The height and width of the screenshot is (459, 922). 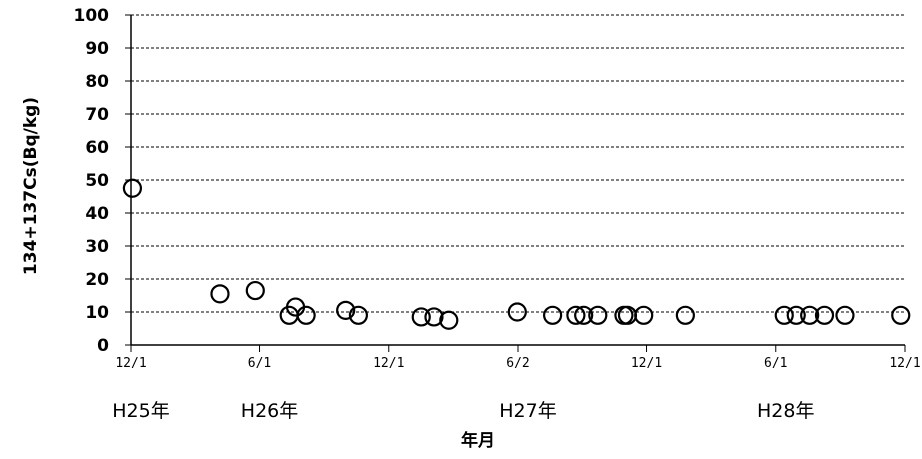 What do you see at coordinates (31, 186) in the screenshot?
I see `y-axis-label: 134+137Cs(Bq/kg)` at bounding box center [31, 186].